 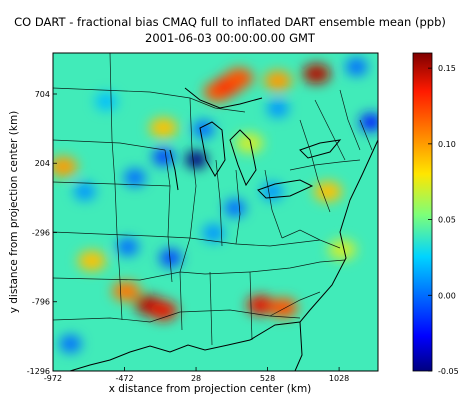 What do you see at coordinates (267, 378) in the screenshot?
I see `x-tick-label: 528` at bounding box center [267, 378].